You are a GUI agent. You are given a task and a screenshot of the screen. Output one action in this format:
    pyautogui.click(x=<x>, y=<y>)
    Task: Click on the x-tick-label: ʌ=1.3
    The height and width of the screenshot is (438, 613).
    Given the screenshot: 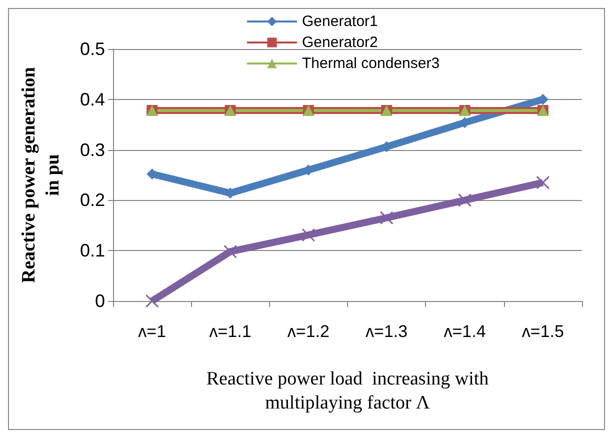 What is the action you would take?
    pyautogui.click(x=387, y=331)
    